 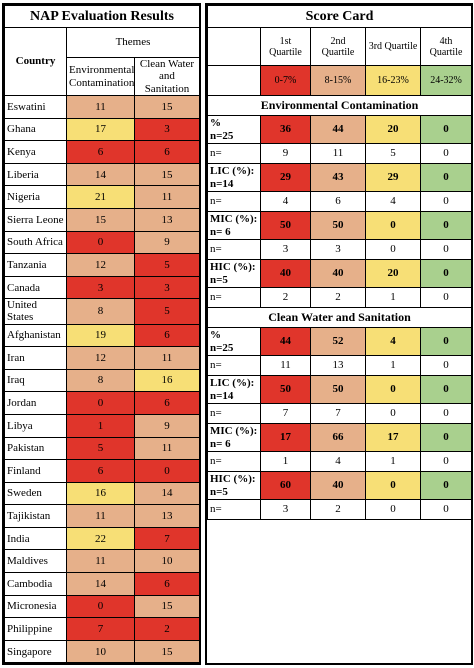 I want to click on country-row: Singapore 10 15, so click(x=101, y=651).